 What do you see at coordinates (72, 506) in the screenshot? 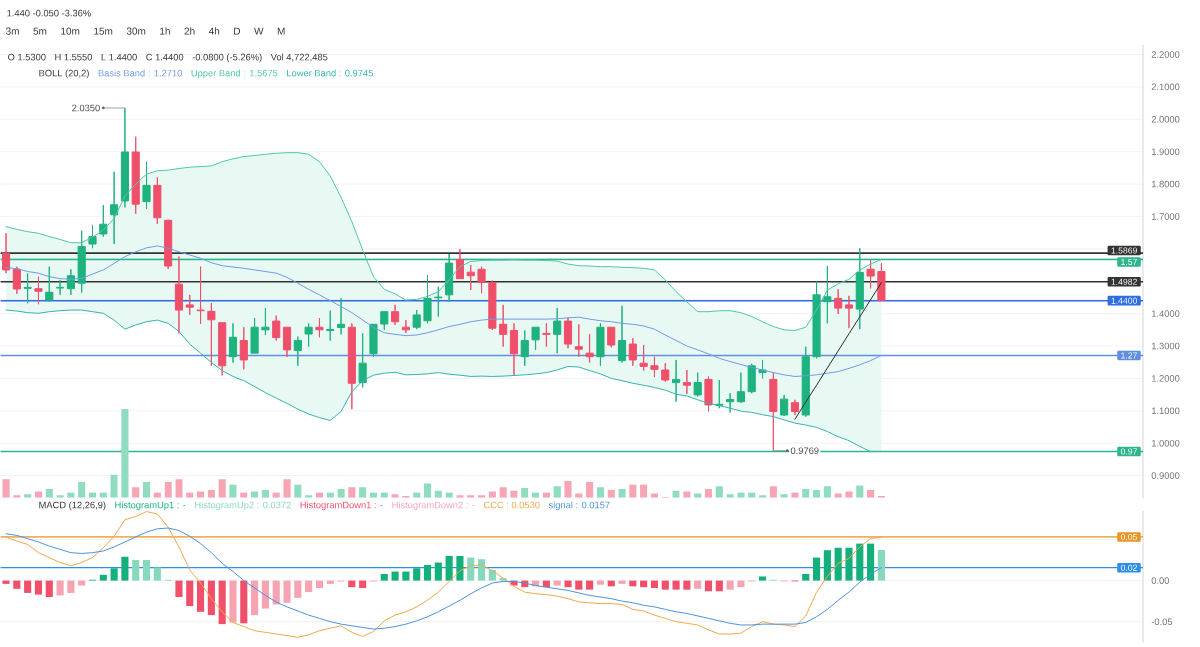
I see `legend-title: MACD (12,26,9)` at bounding box center [72, 506].